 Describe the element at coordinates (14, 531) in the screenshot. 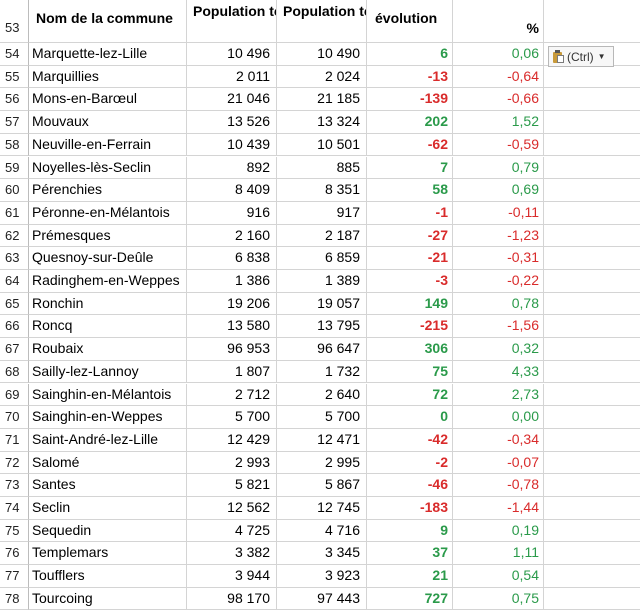

I see `row-number: 75` at that location.